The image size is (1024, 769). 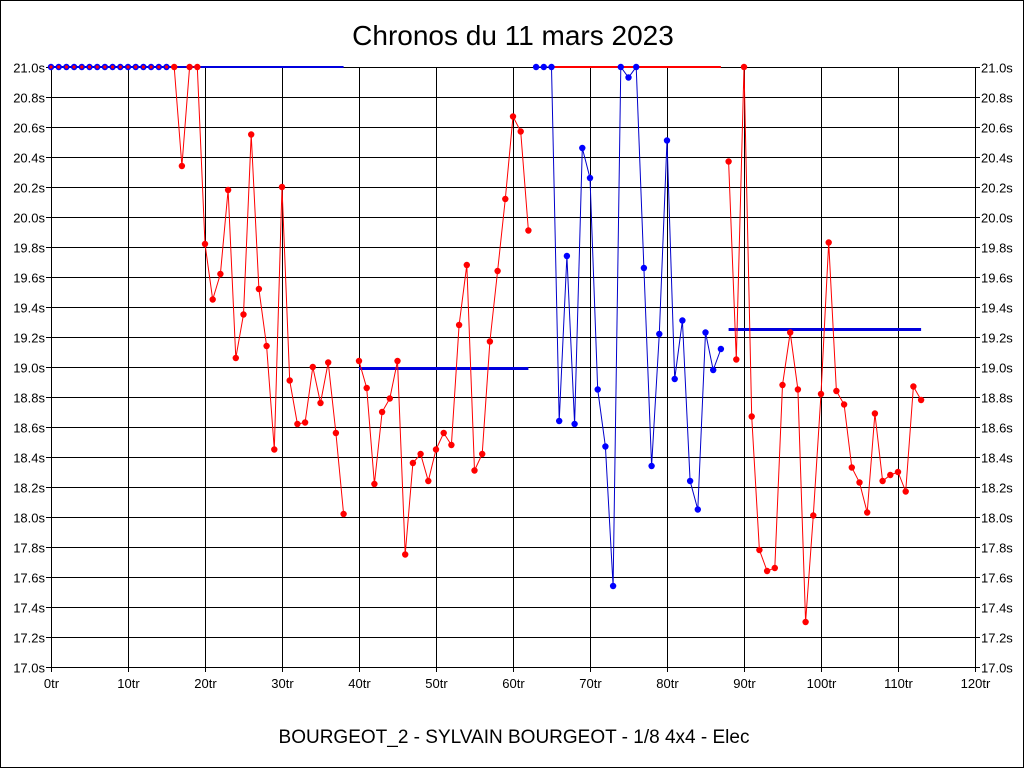 I want to click on y-tick-label-right: 17.0s, so click(x=997, y=668).